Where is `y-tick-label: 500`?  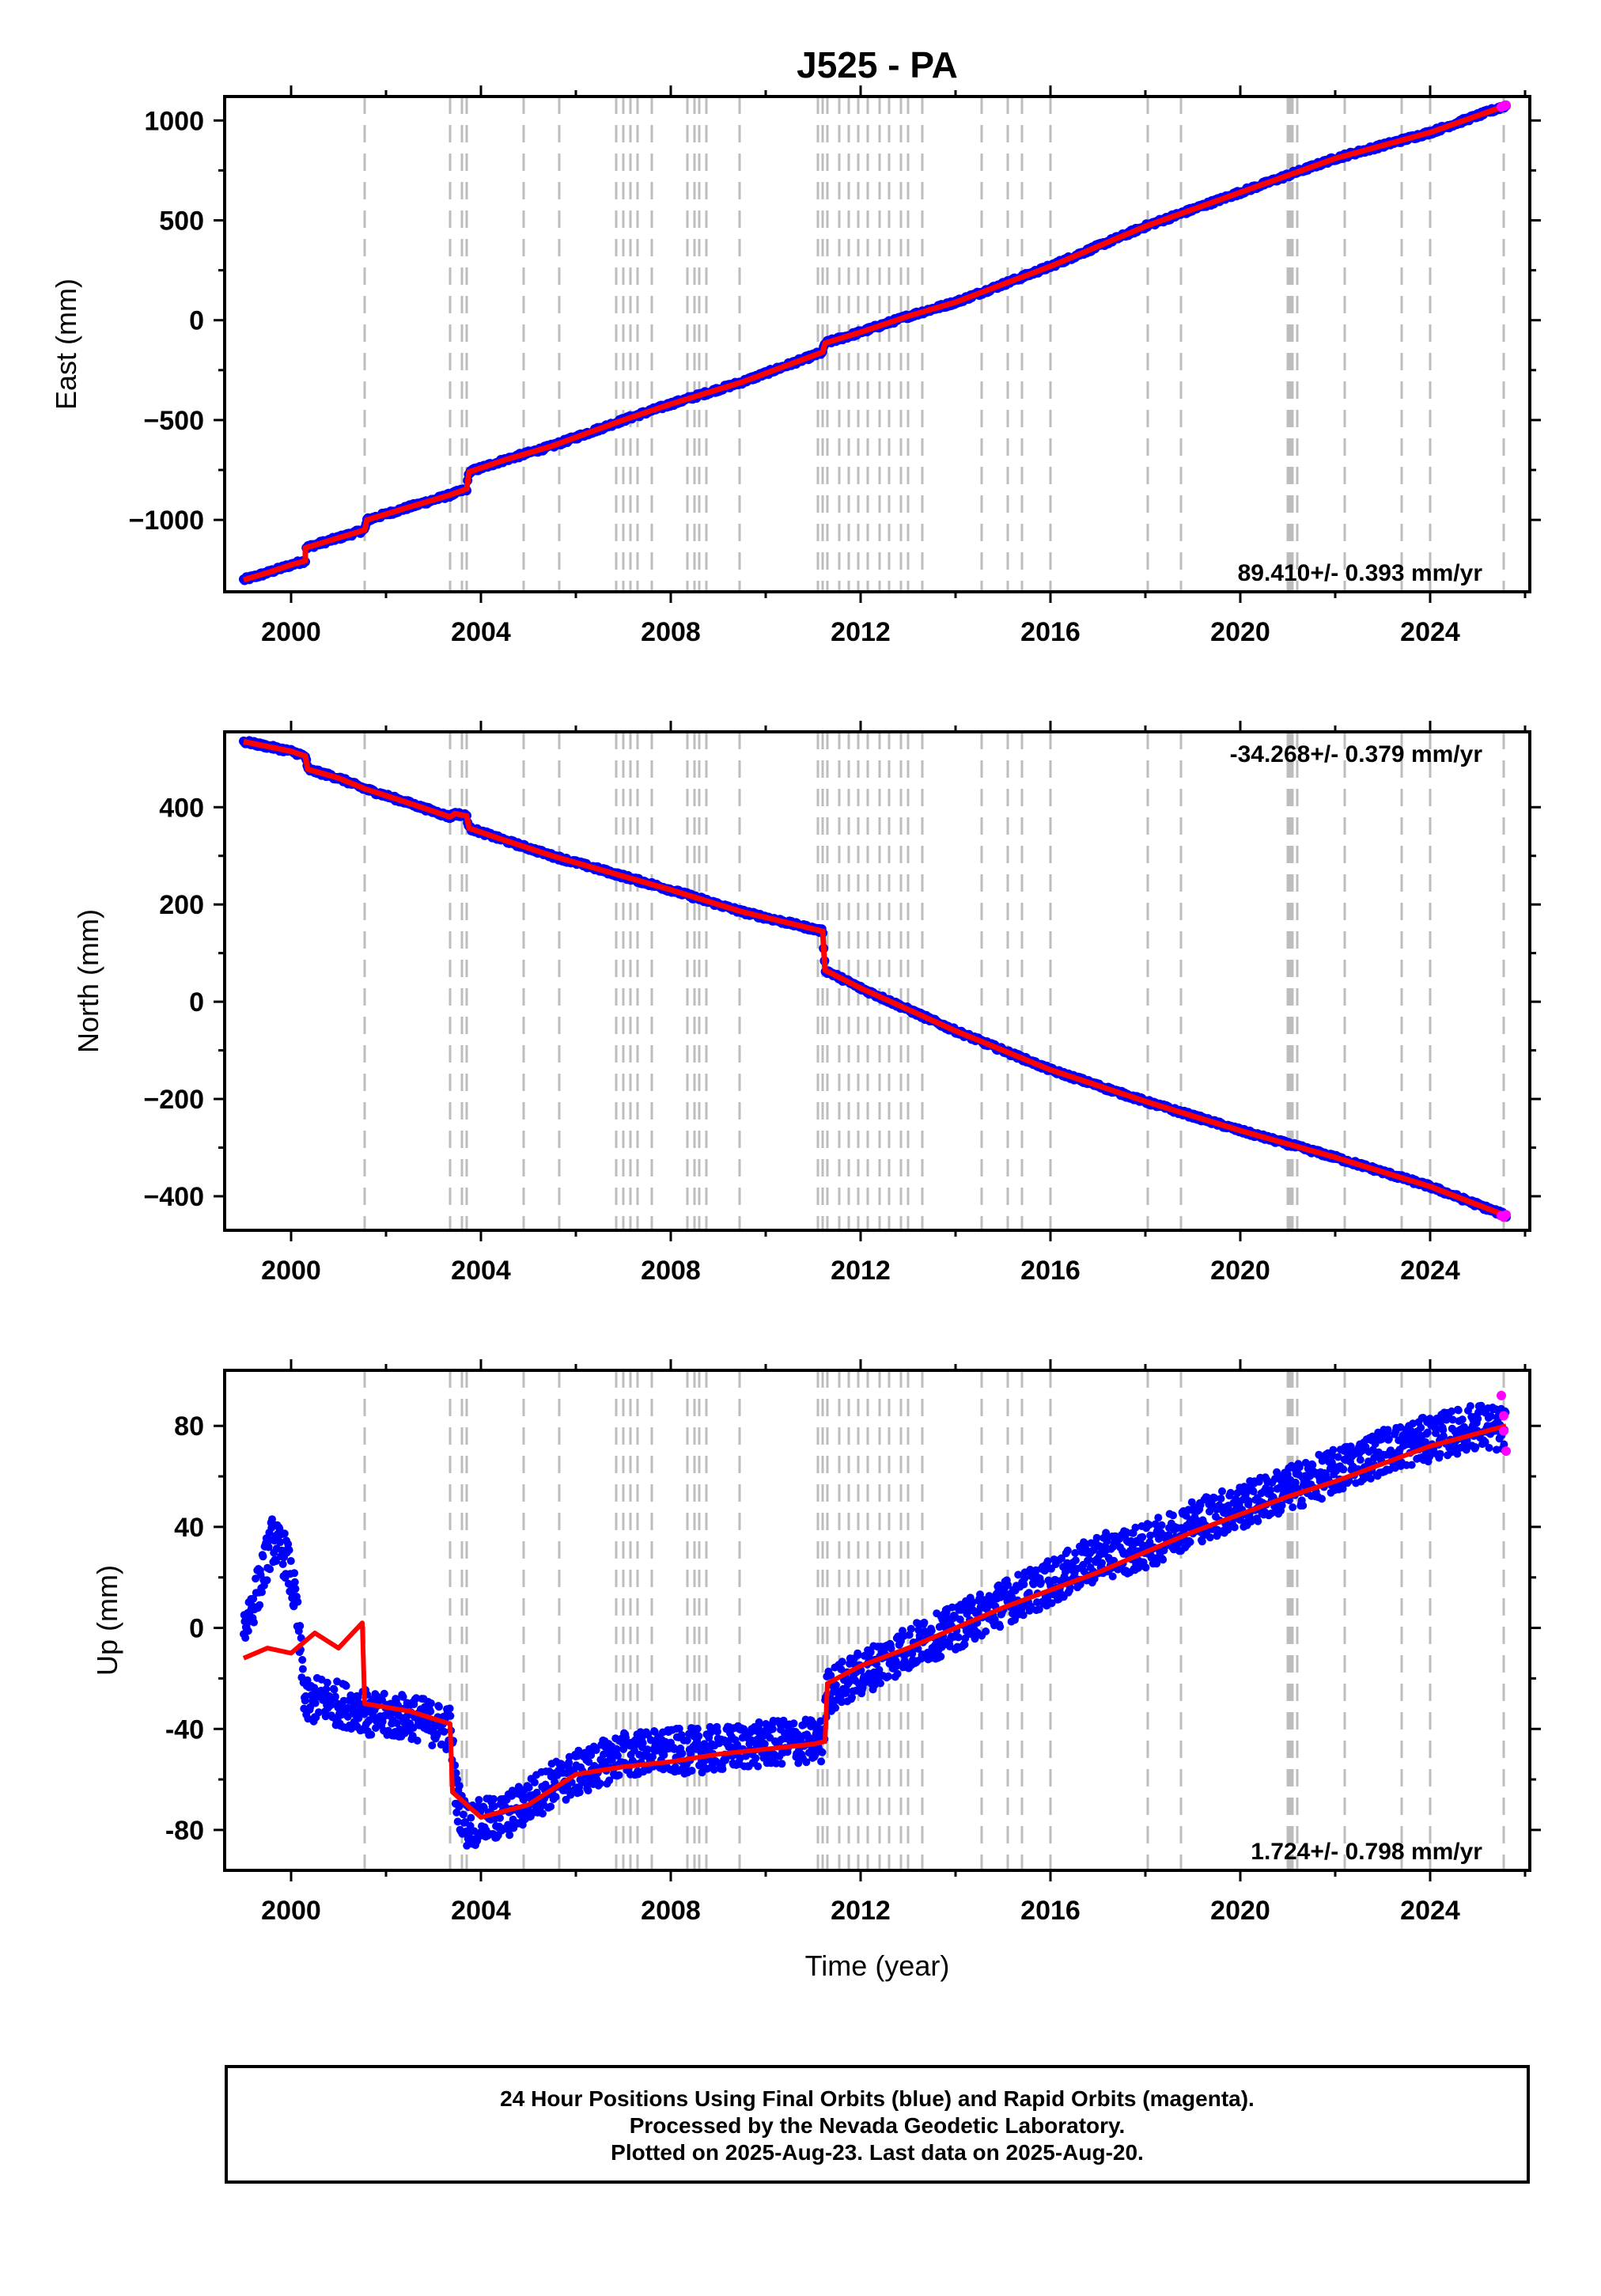 y-tick-label: 500 is located at coordinates (182, 222).